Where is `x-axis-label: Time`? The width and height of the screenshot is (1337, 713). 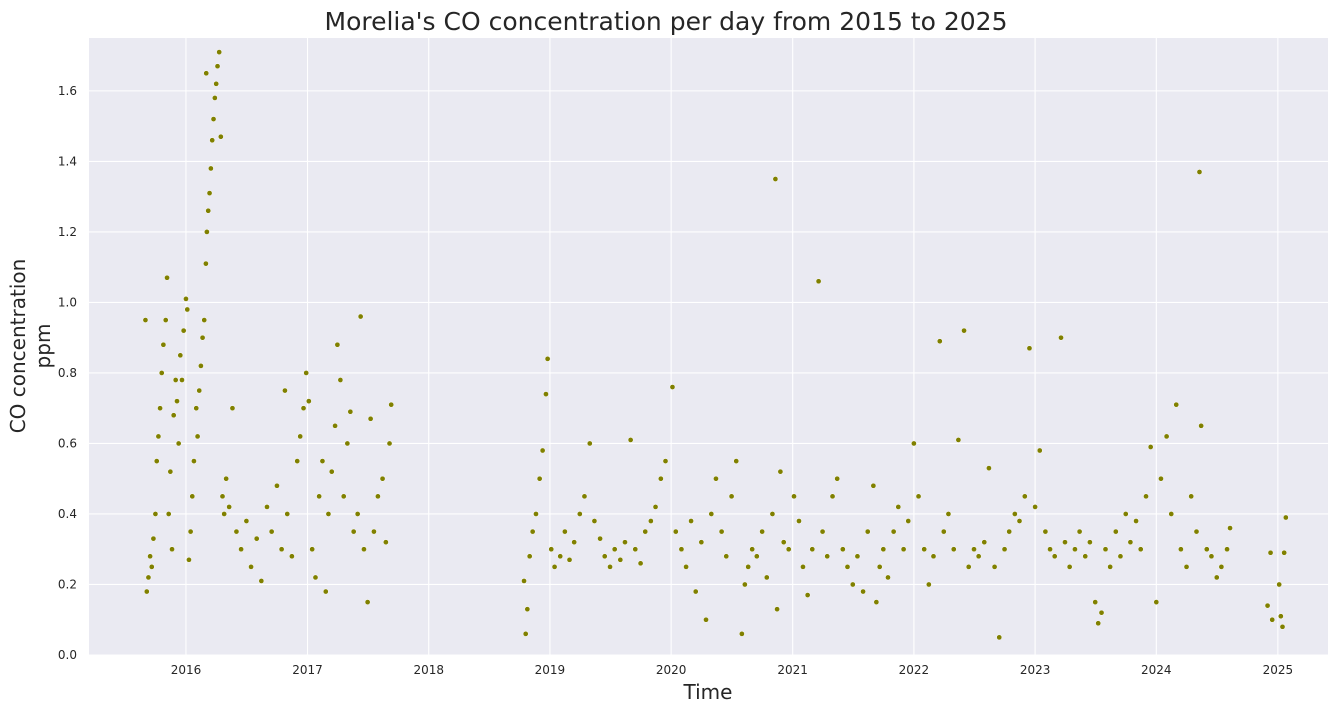 x-axis-label: Time is located at coordinates (708, 692).